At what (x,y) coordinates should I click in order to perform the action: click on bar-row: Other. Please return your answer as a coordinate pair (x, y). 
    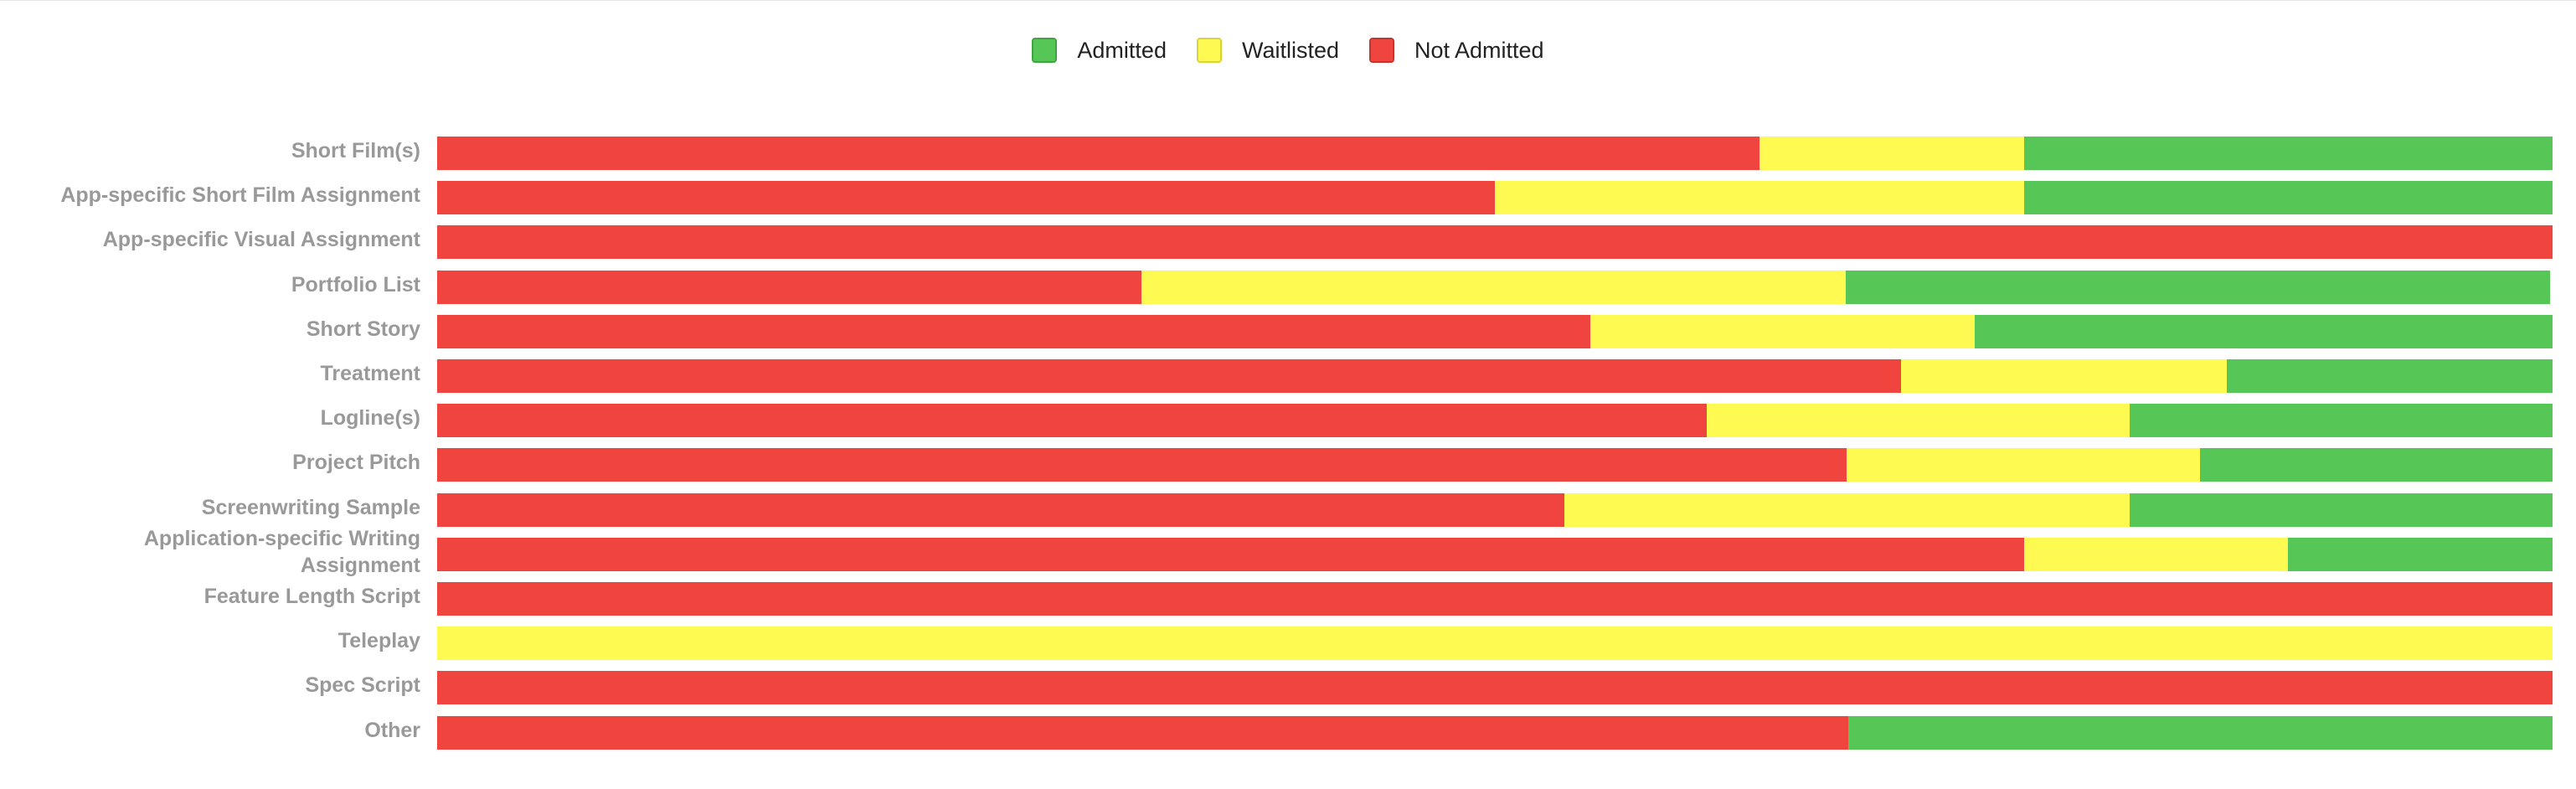
    Looking at the image, I should click on (1288, 736).